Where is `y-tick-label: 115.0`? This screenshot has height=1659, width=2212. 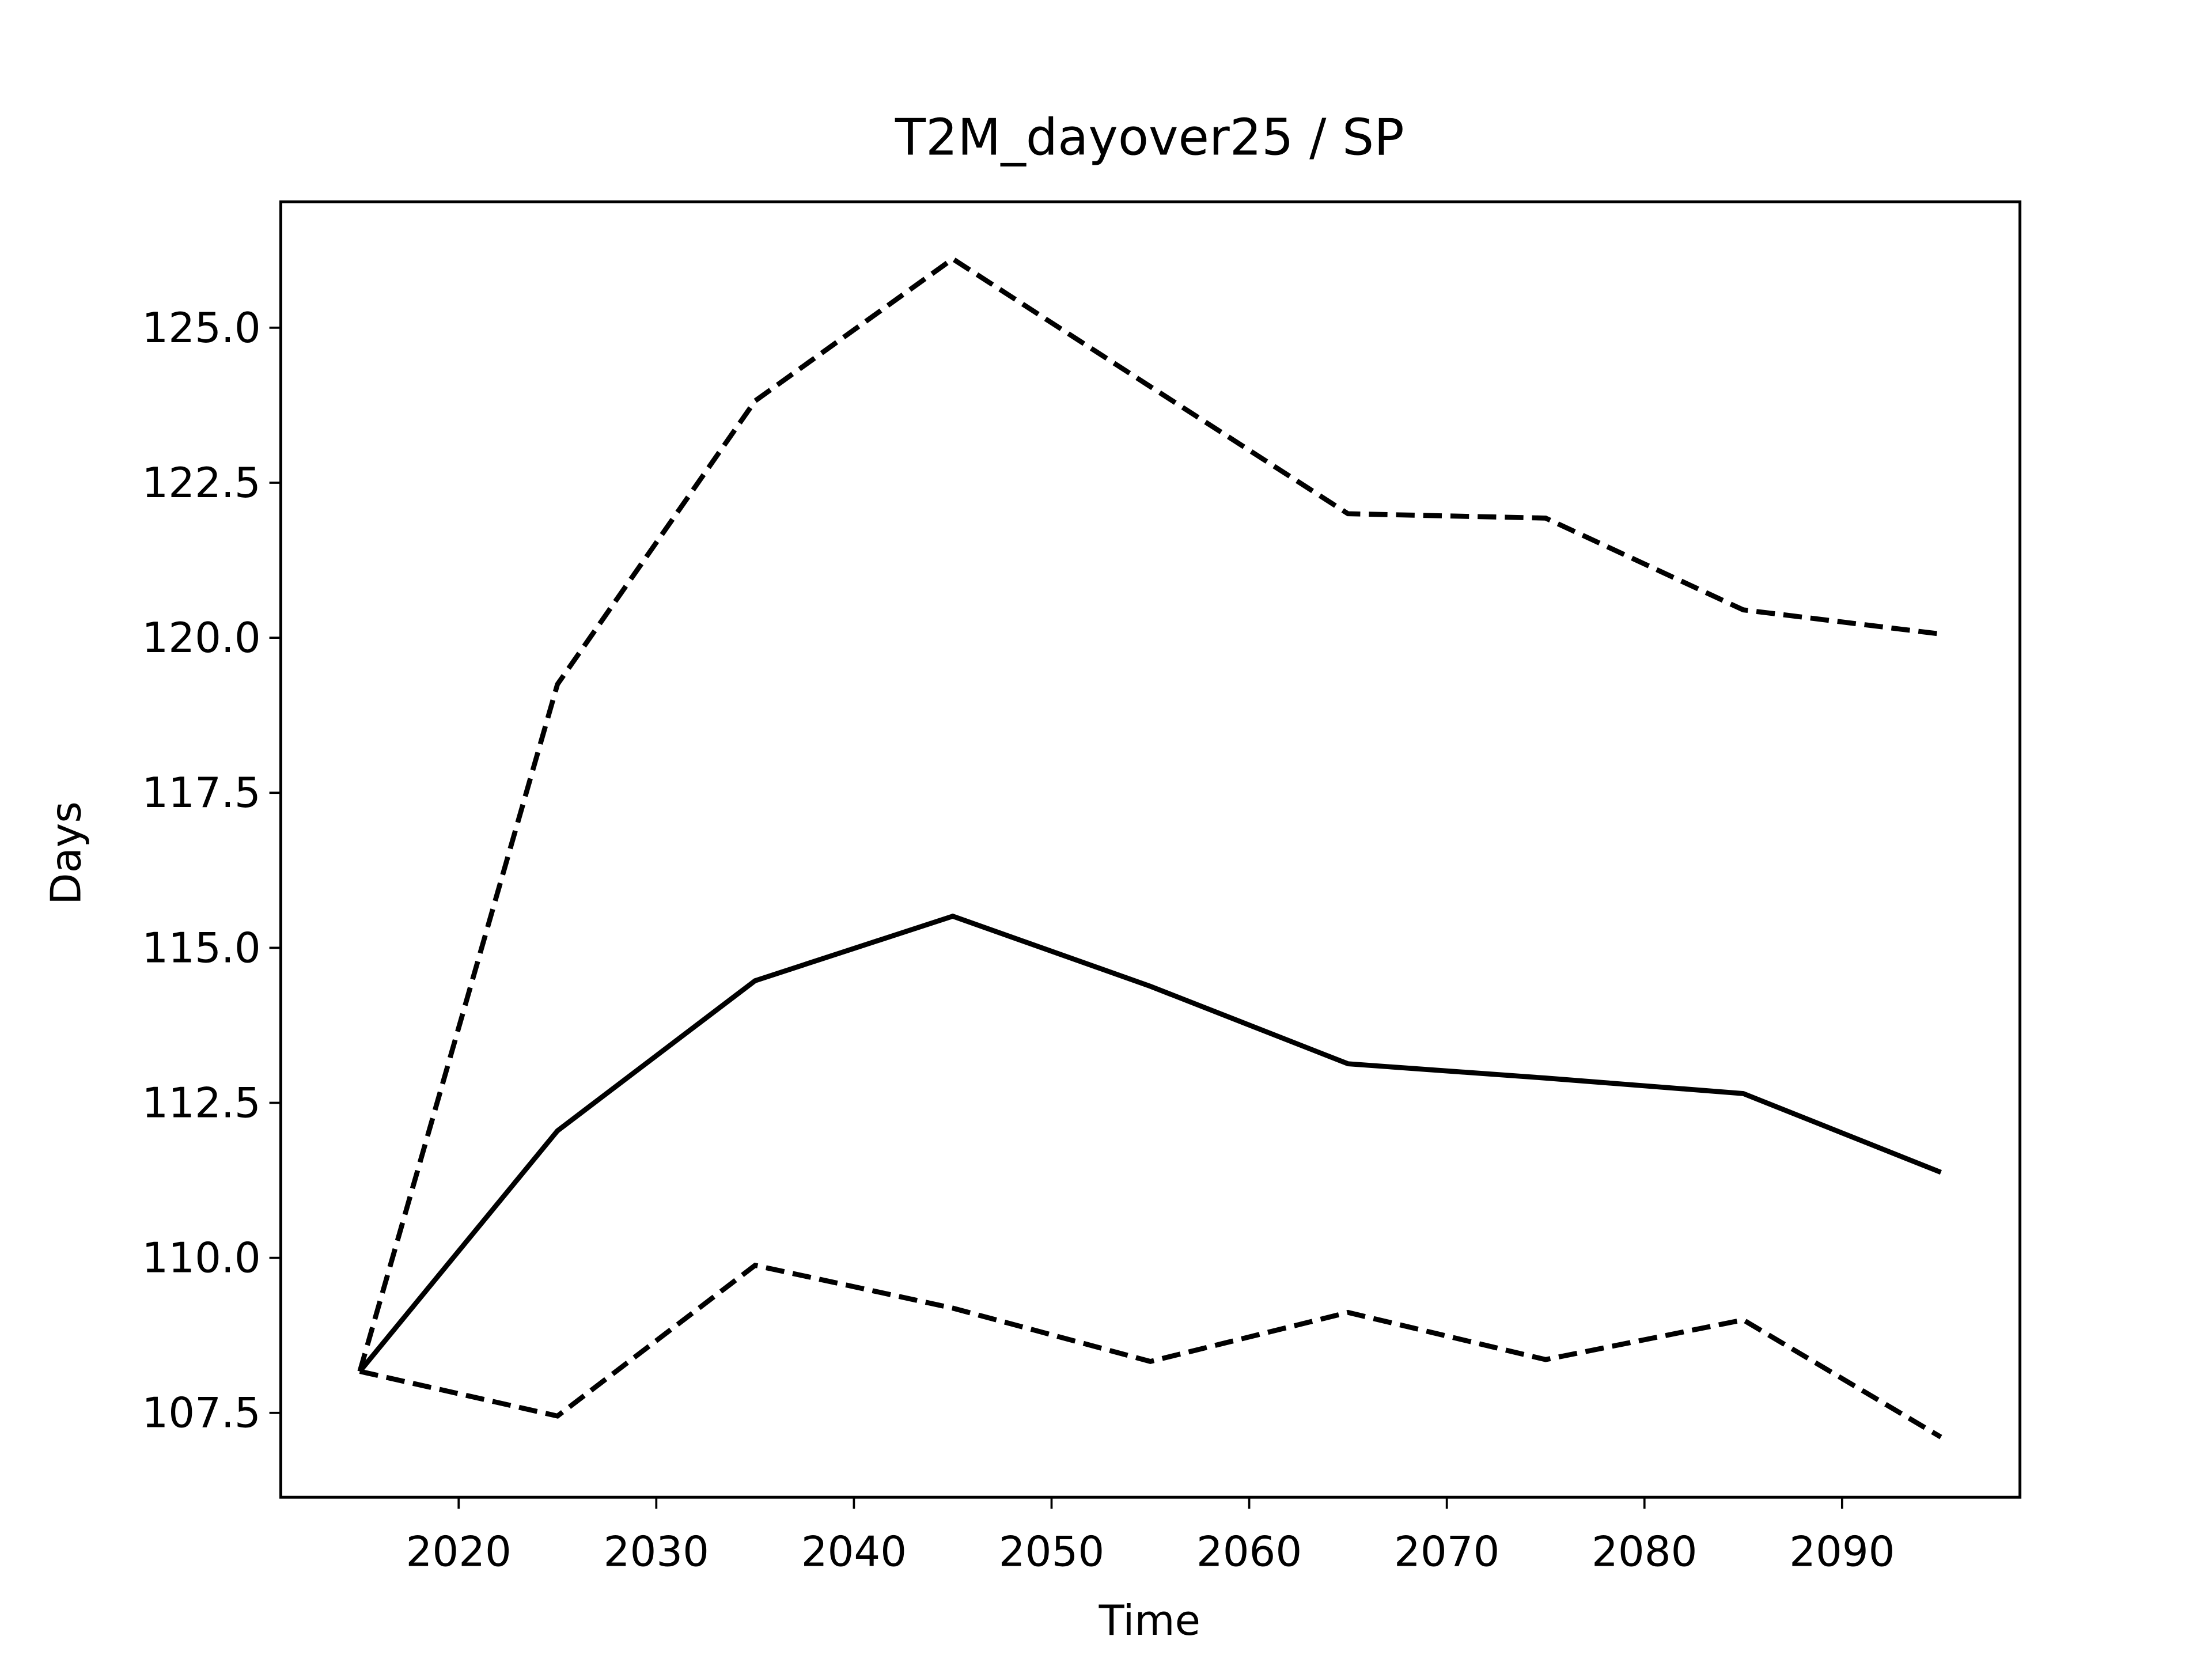 y-tick-label: 115.0 is located at coordinates (201, 947).